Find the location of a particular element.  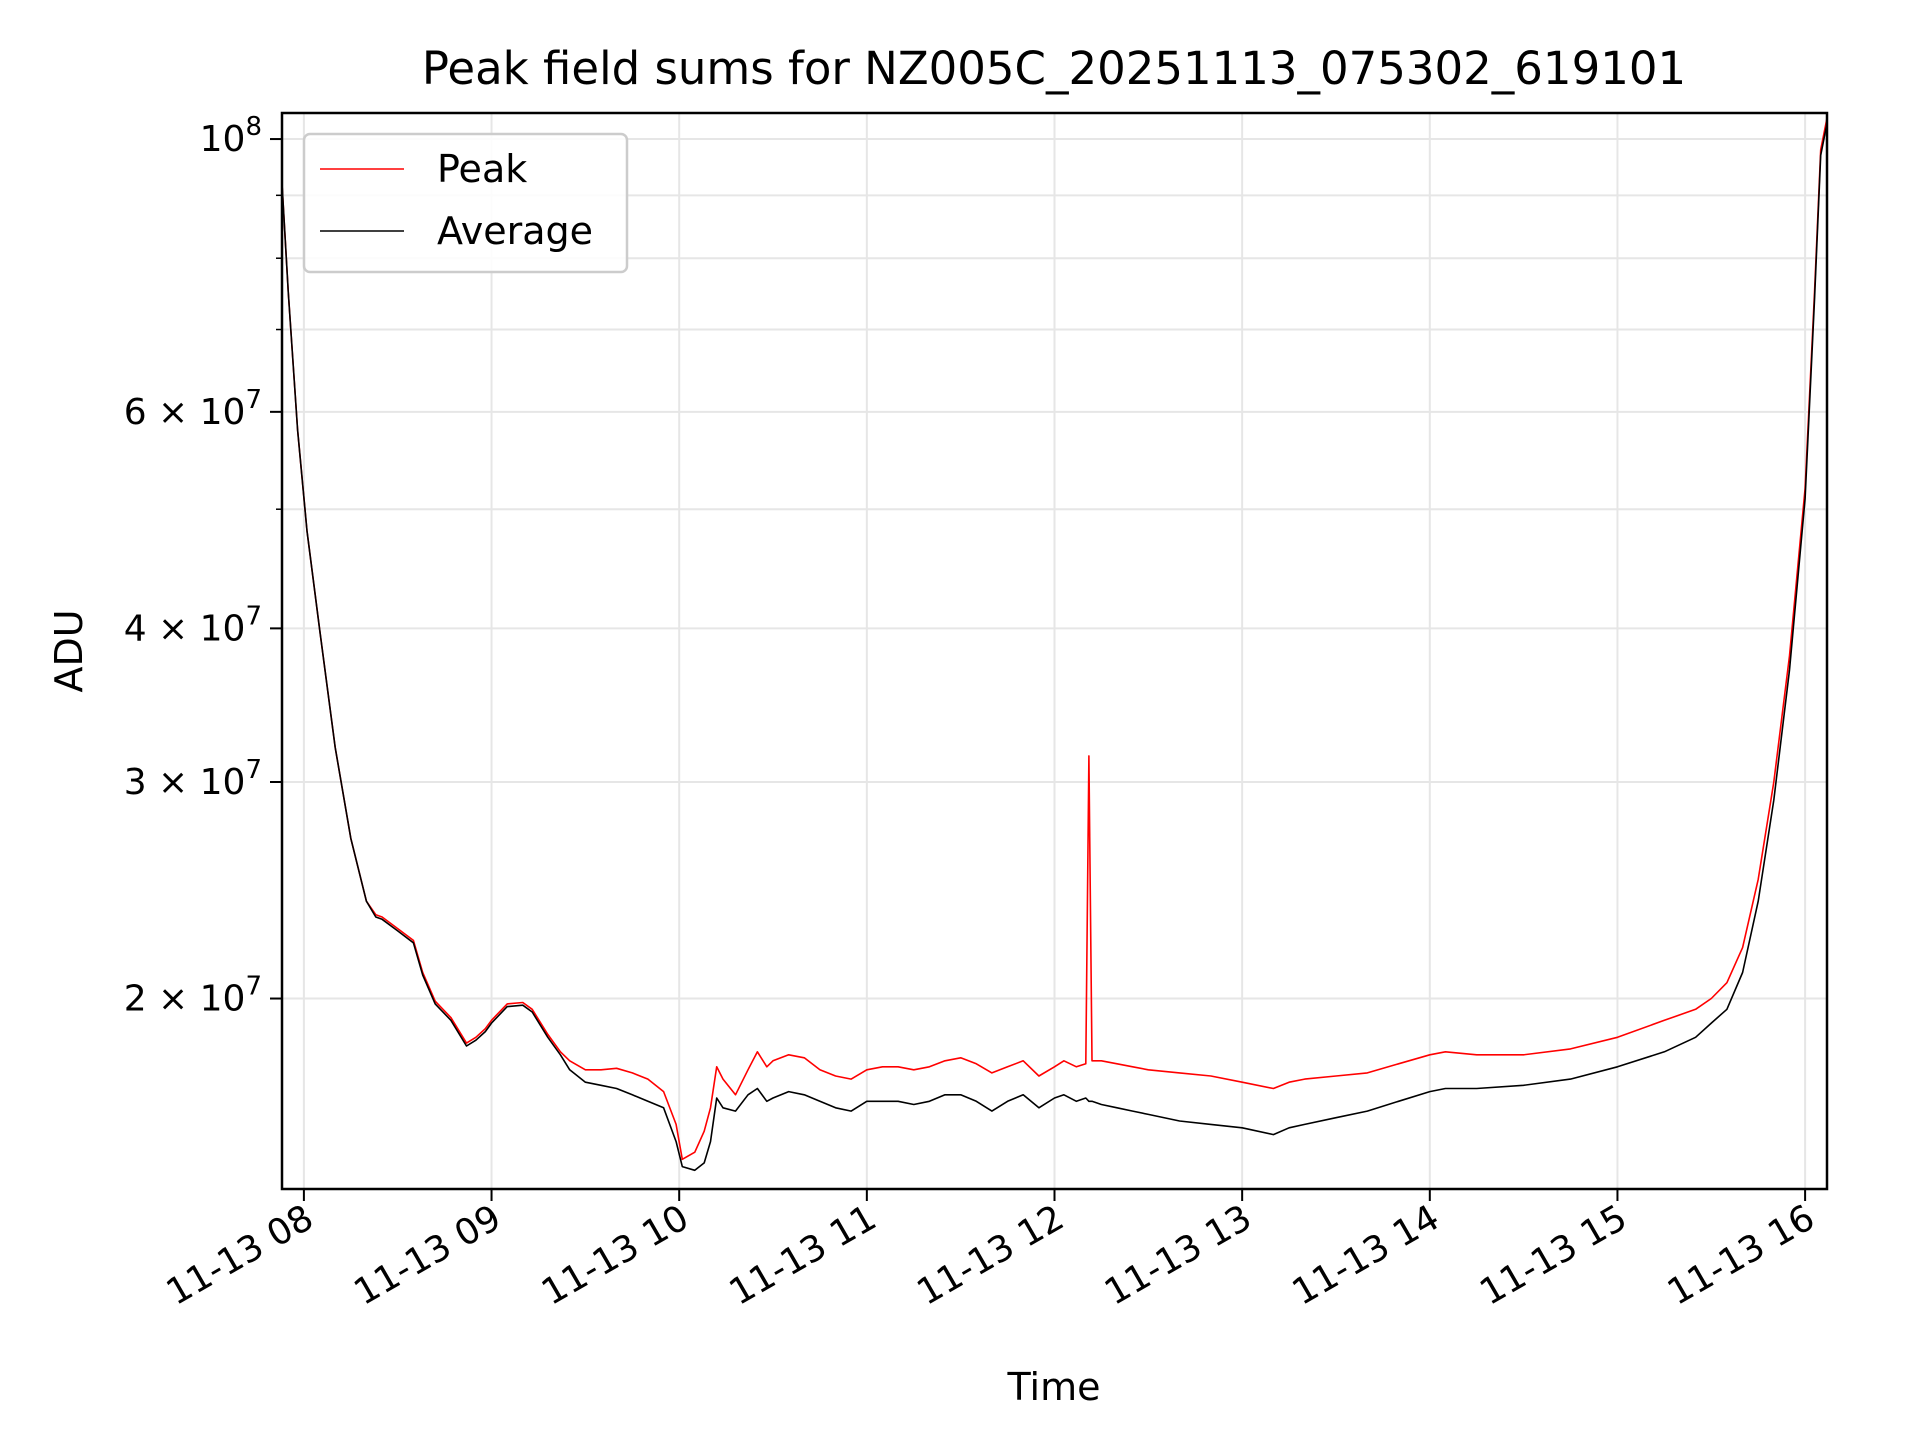

y-axis-label: ADU is located at coordinates (69, 650).